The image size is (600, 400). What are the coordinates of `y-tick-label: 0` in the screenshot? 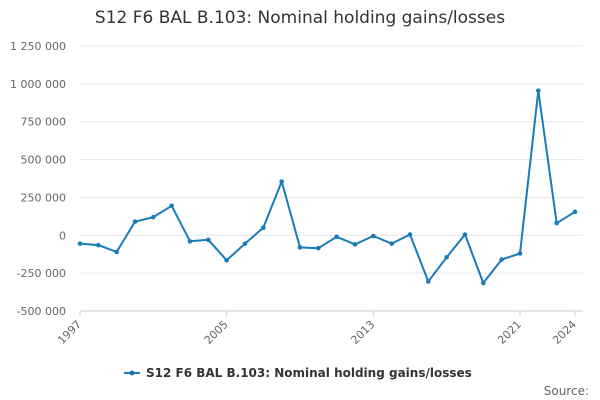 It's located at (62, 235).